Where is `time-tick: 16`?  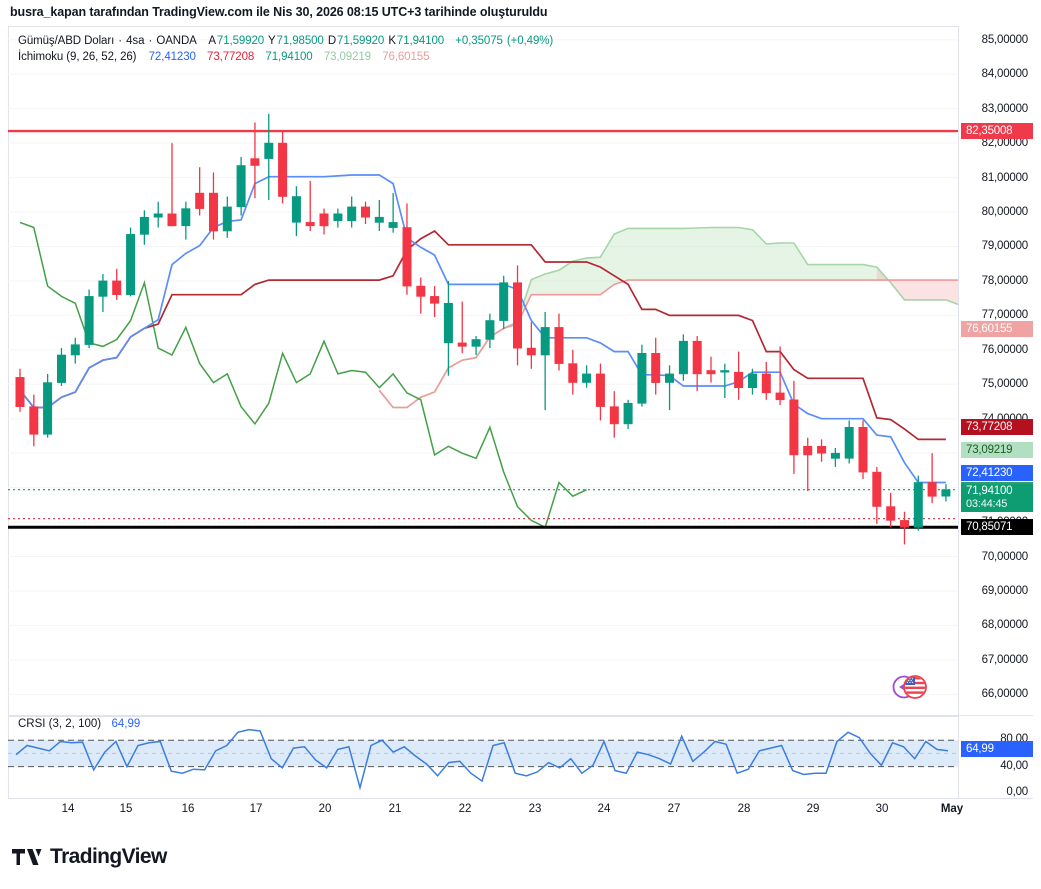 time-tick: 16 is located at coordinates (188, 809).